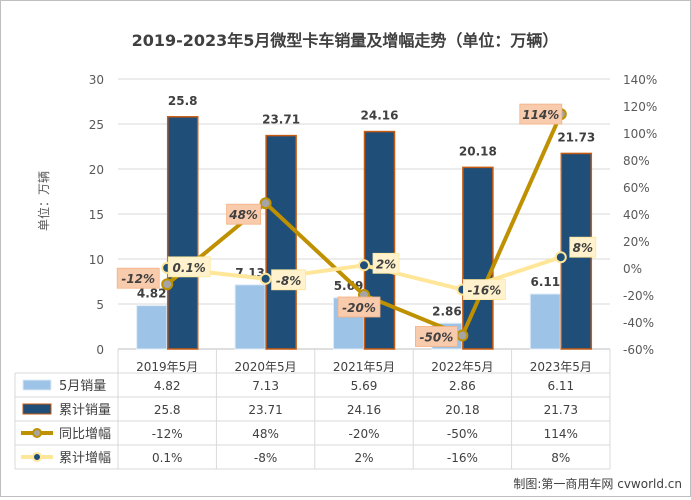  Describe the element at coordinates (638, 296) in the screenshot. I see `y2-tick-label: -20%` at that location.